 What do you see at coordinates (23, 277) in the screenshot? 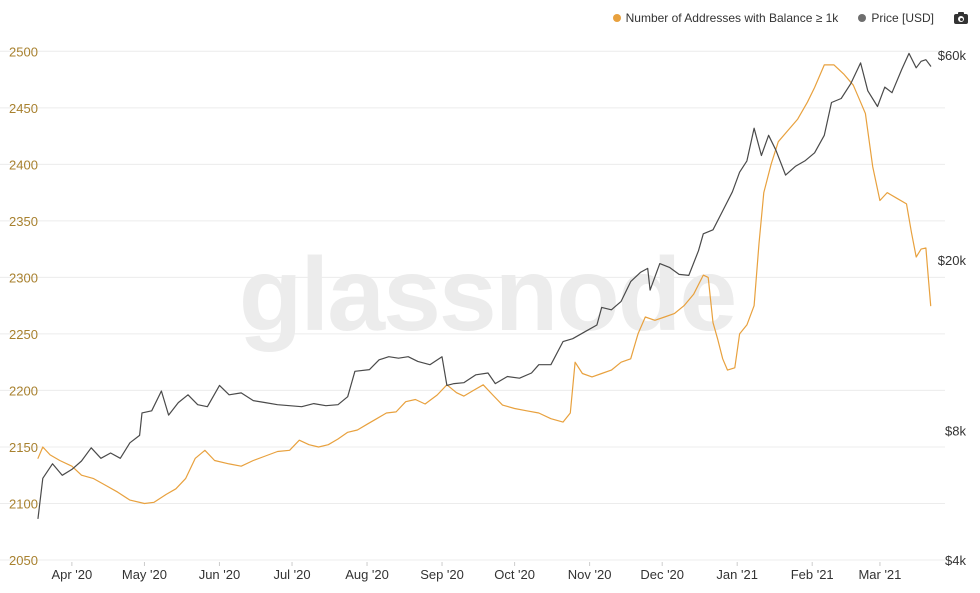
I see `y-left-tick-label: 2300` at bounding box center [23, 277].